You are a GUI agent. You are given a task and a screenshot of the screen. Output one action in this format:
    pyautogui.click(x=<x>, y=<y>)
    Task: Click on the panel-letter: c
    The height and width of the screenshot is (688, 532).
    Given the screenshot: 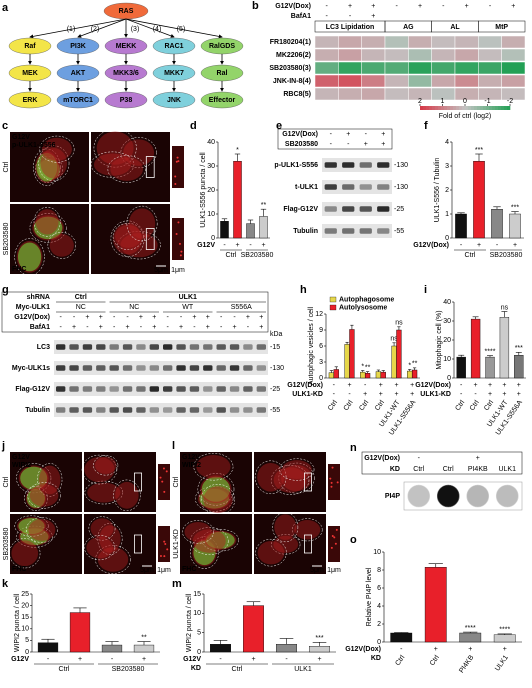 What is the action you would take?
    pyautogui.click(x=5, y=126)
    